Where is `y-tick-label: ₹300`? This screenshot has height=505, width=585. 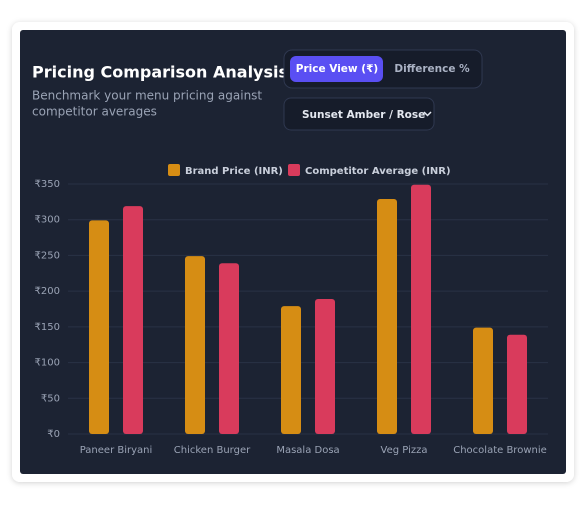 y-tick-label: ₹300 is located at coordinates (47, 220).